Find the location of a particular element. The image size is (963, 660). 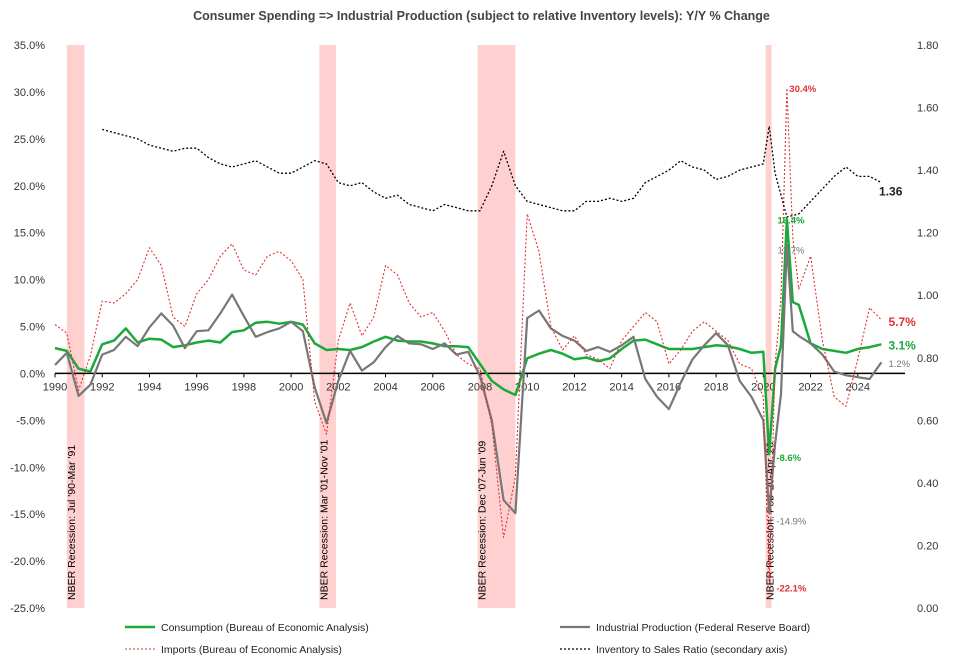

y-tick-label: 30.0% is located at coordinates (29, 93).